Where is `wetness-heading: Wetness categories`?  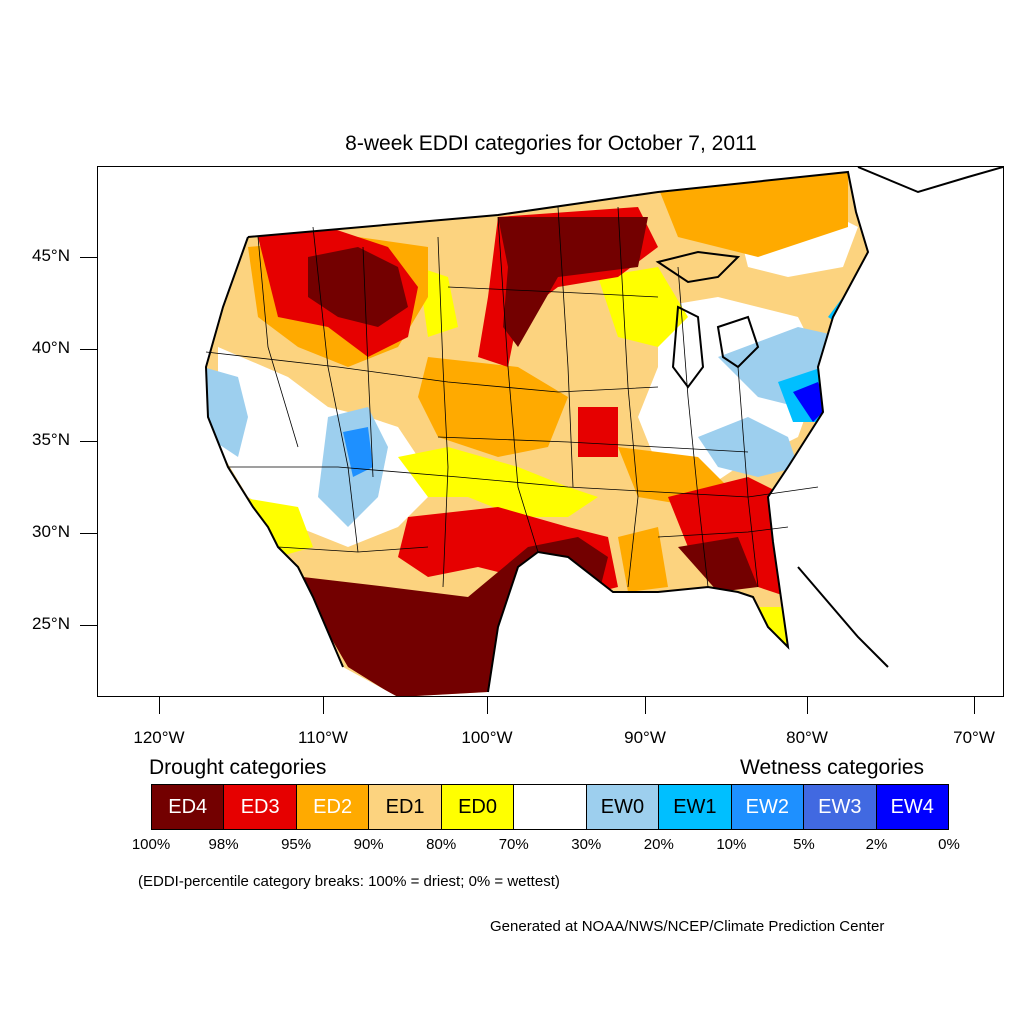 wetness-heading: Wetness categories is located at coordinates (832, 767).